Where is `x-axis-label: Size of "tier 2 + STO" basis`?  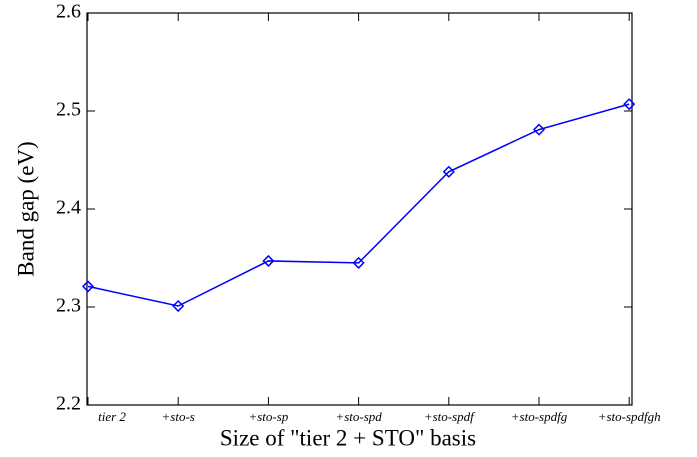
x-axis-label: Size of "tier 2 + STO" basis is located at coordinates (348, 437).